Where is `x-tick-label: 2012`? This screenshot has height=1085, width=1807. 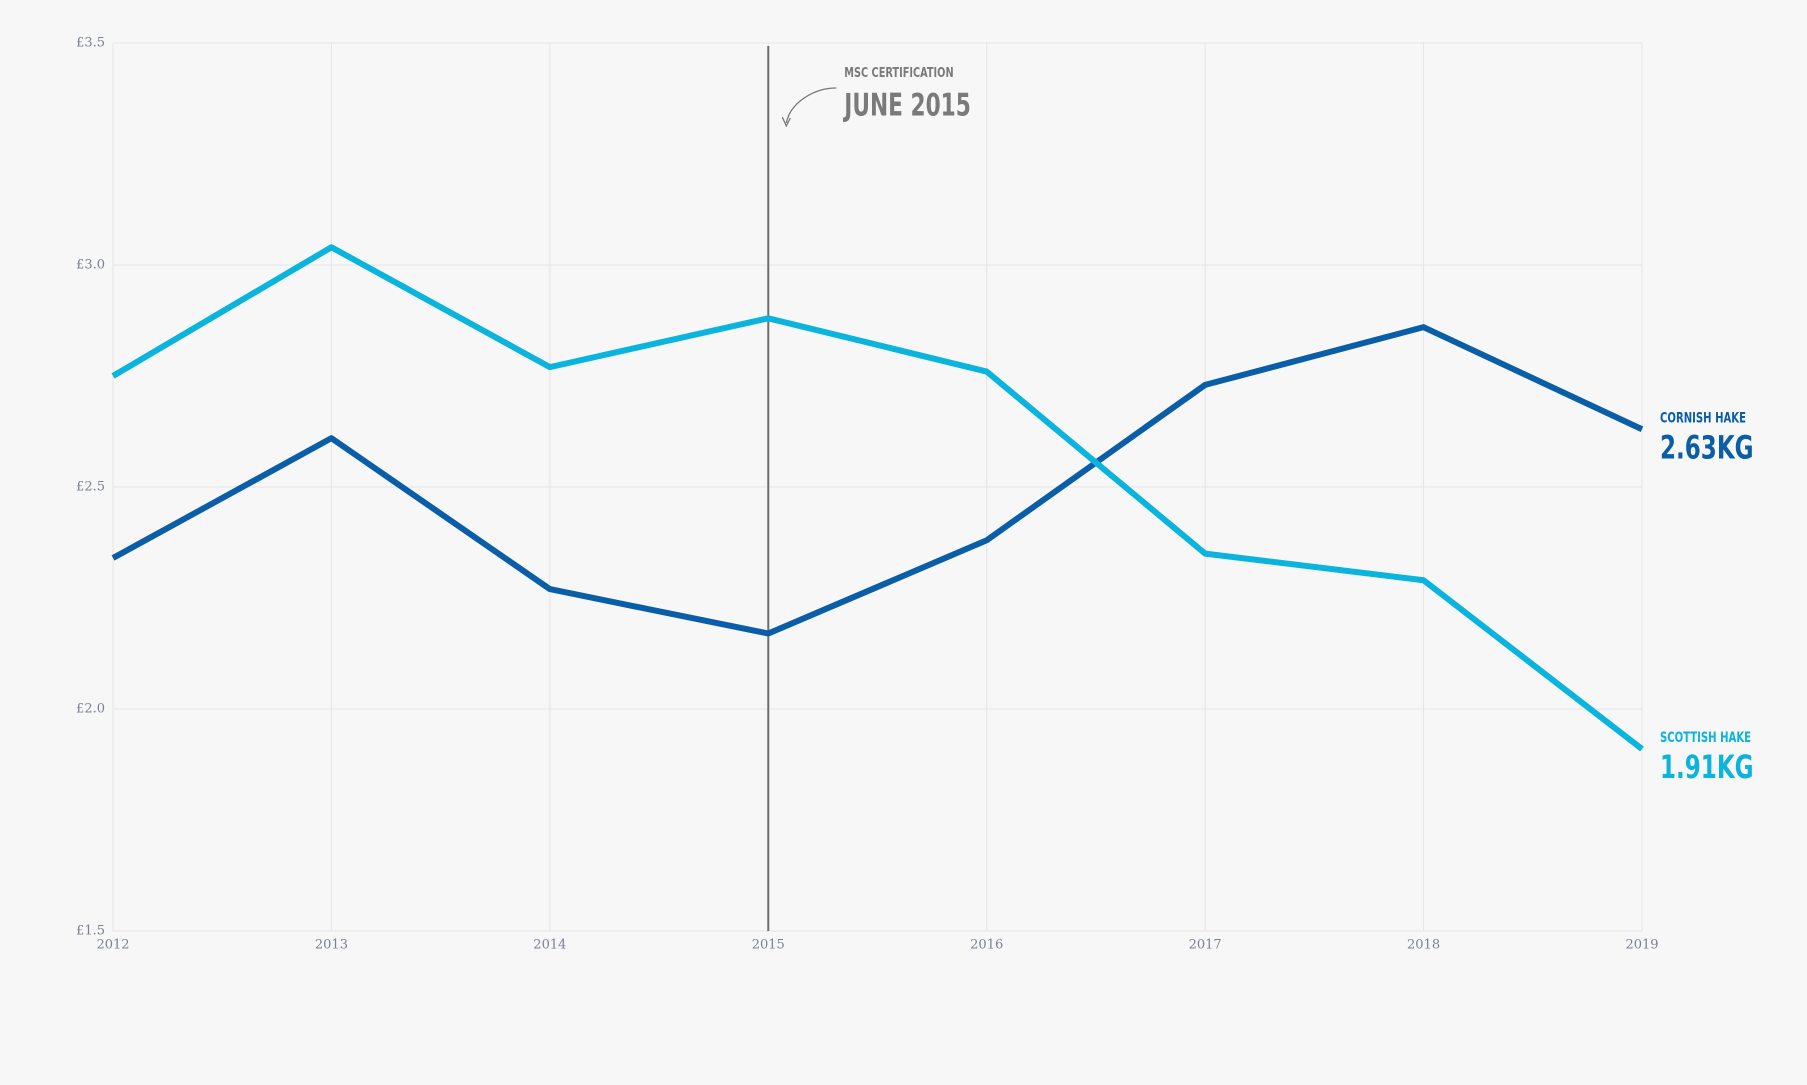
x-tick-label: 2012 is located at coordinates (112, 945).